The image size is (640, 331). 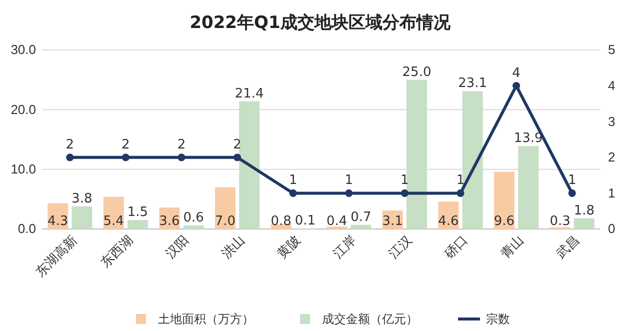 What do you see at coordinates (137, 212) in the screenshot?
I see `data-label: 1.5` at bounding box center [137, 212].